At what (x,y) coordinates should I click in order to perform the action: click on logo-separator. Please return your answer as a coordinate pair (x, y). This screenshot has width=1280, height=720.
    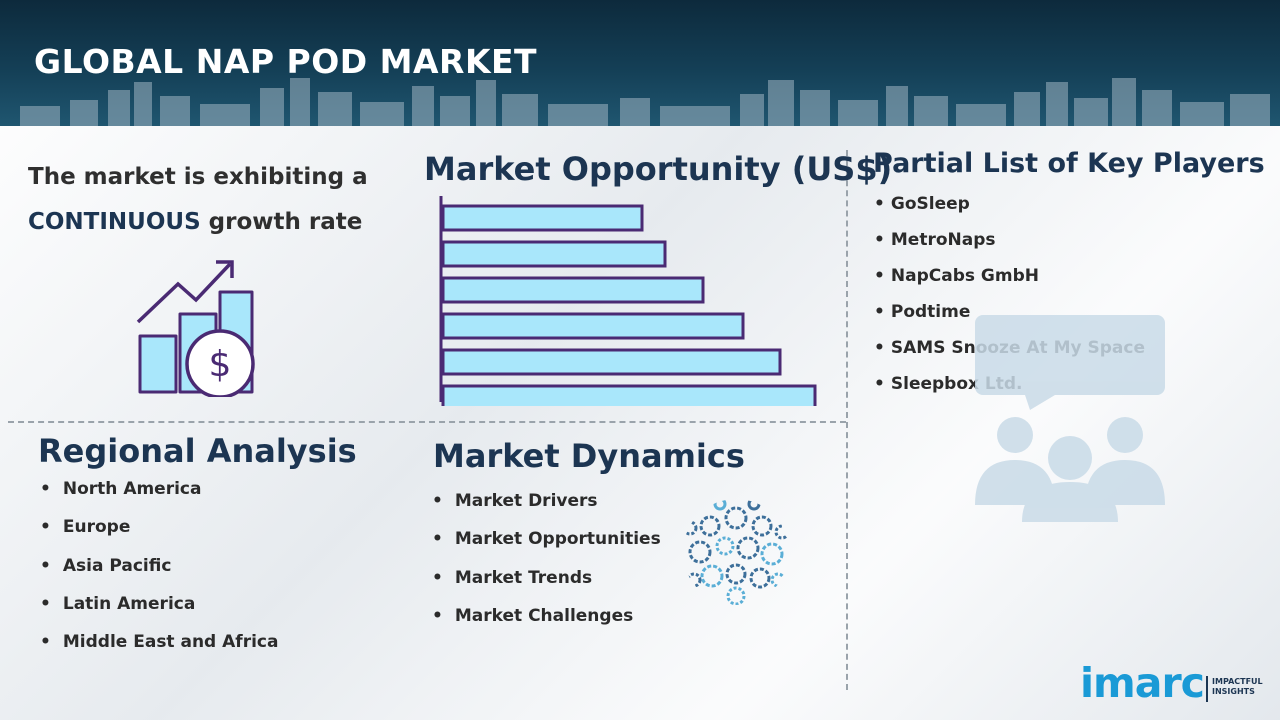
    Looking at the image, I should click on (1207, 689).